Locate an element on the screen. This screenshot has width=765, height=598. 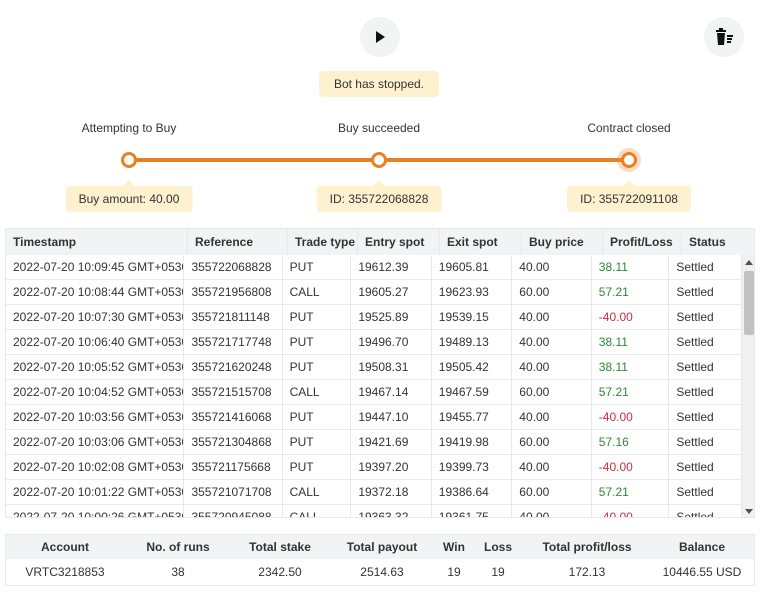
summary-account: VRTC3218853 is located at coordinates (65, 572).